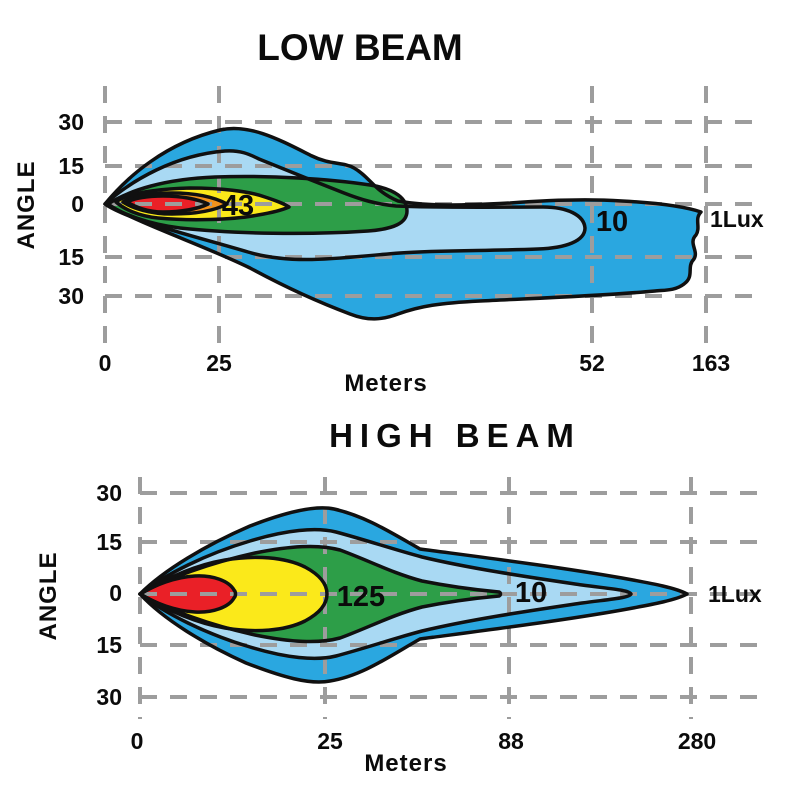 Image resolution: width=800 pixels, height=800 pixels. What do you see at coordinates (737, 219) in the screenshot?
I see `low-contour-label-outer: 1Lux` at bounding box center [737, 219].